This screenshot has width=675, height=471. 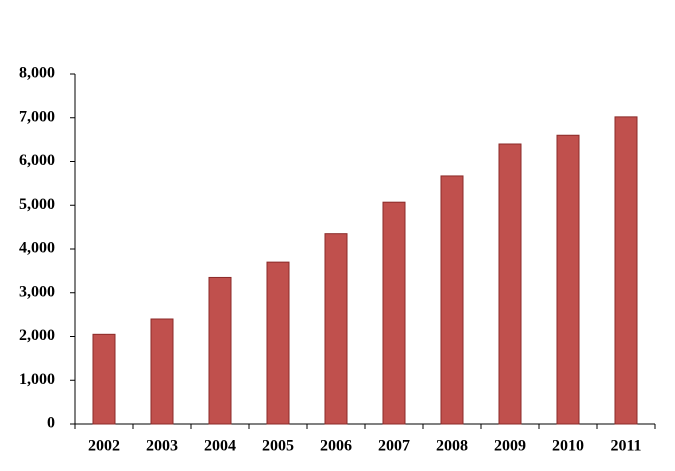 What do you see at coordinates (51, 423) in the screenshot?
I see `y-tick-label: 0` at bounding box center [51, 423].